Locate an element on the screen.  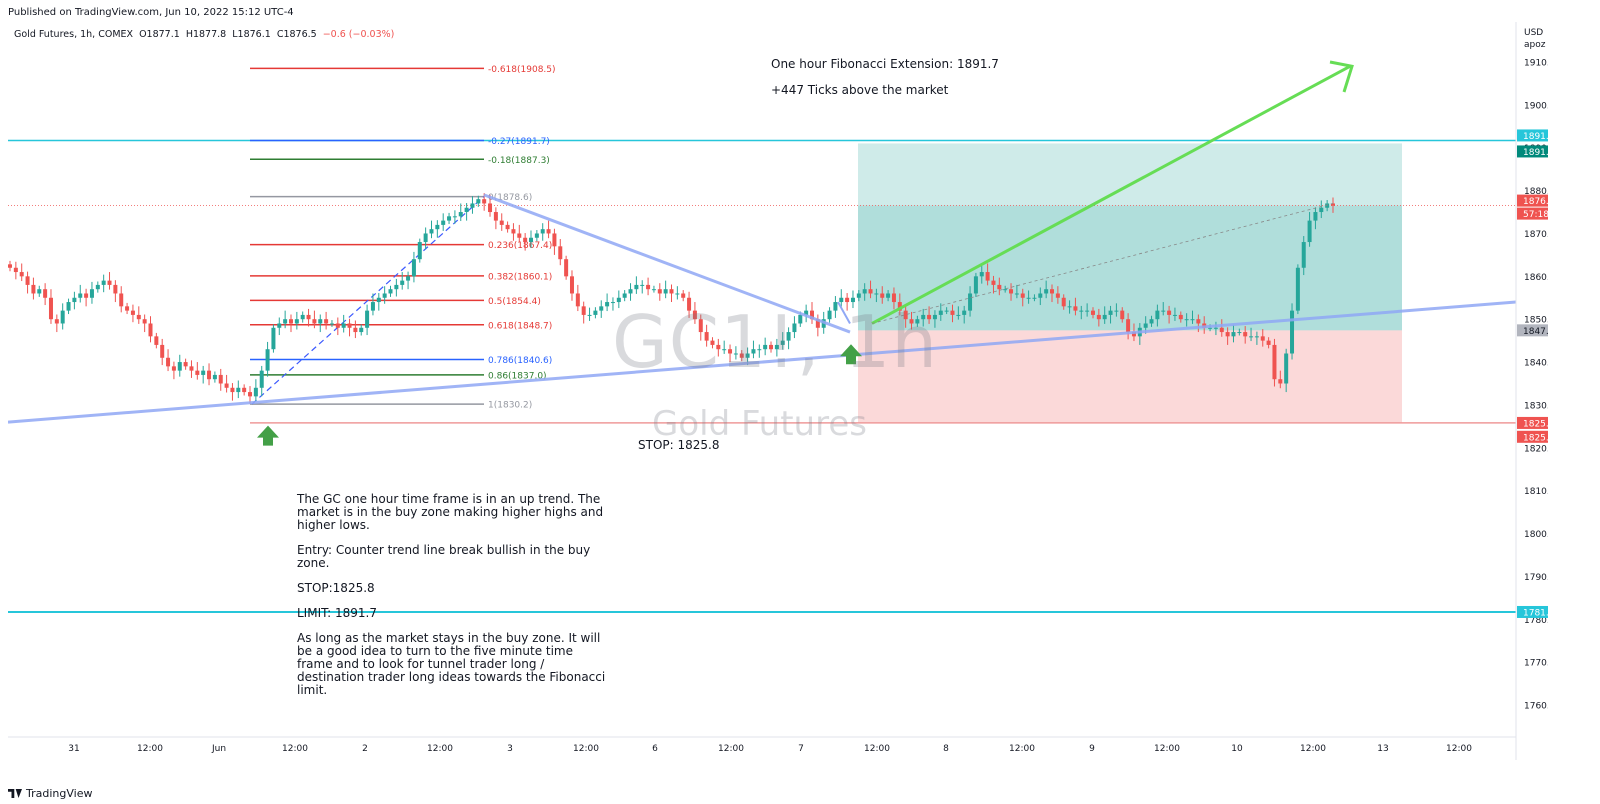
price-badge-label-5: 1825.8 is located at coordinates (1535, 424).